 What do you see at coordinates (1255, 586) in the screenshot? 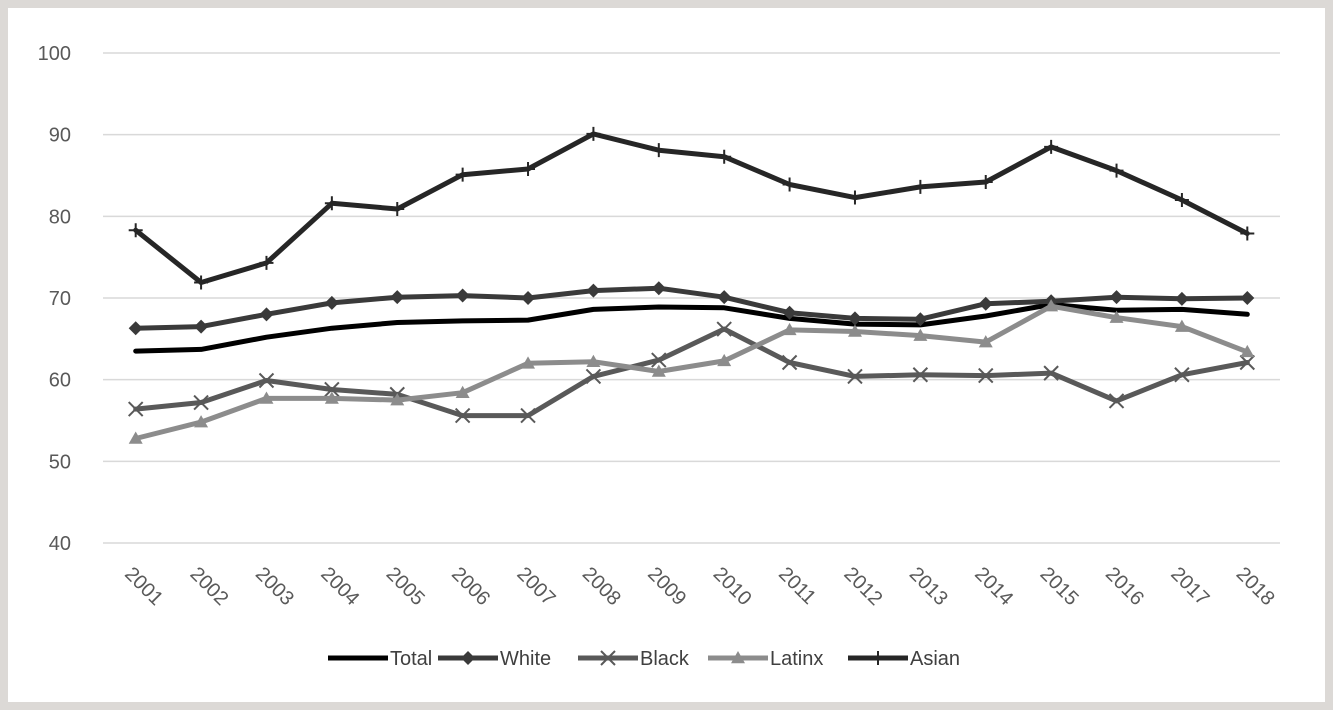
I see `x-tick-label: 2018` at bounding box center [1255, 586].